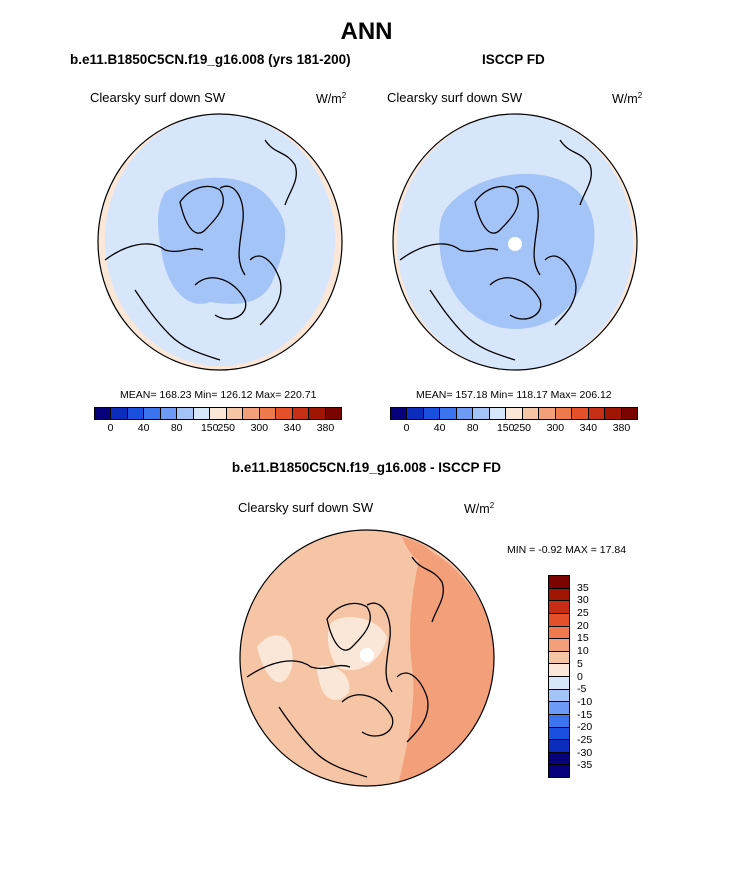 The width and height of the screenshot is (733, 882). What do you see at coordinates (306, 507) in the screenshot?
I see `panel-3-variable: Clearsky surf down SW` at bounding box center [306, 507].